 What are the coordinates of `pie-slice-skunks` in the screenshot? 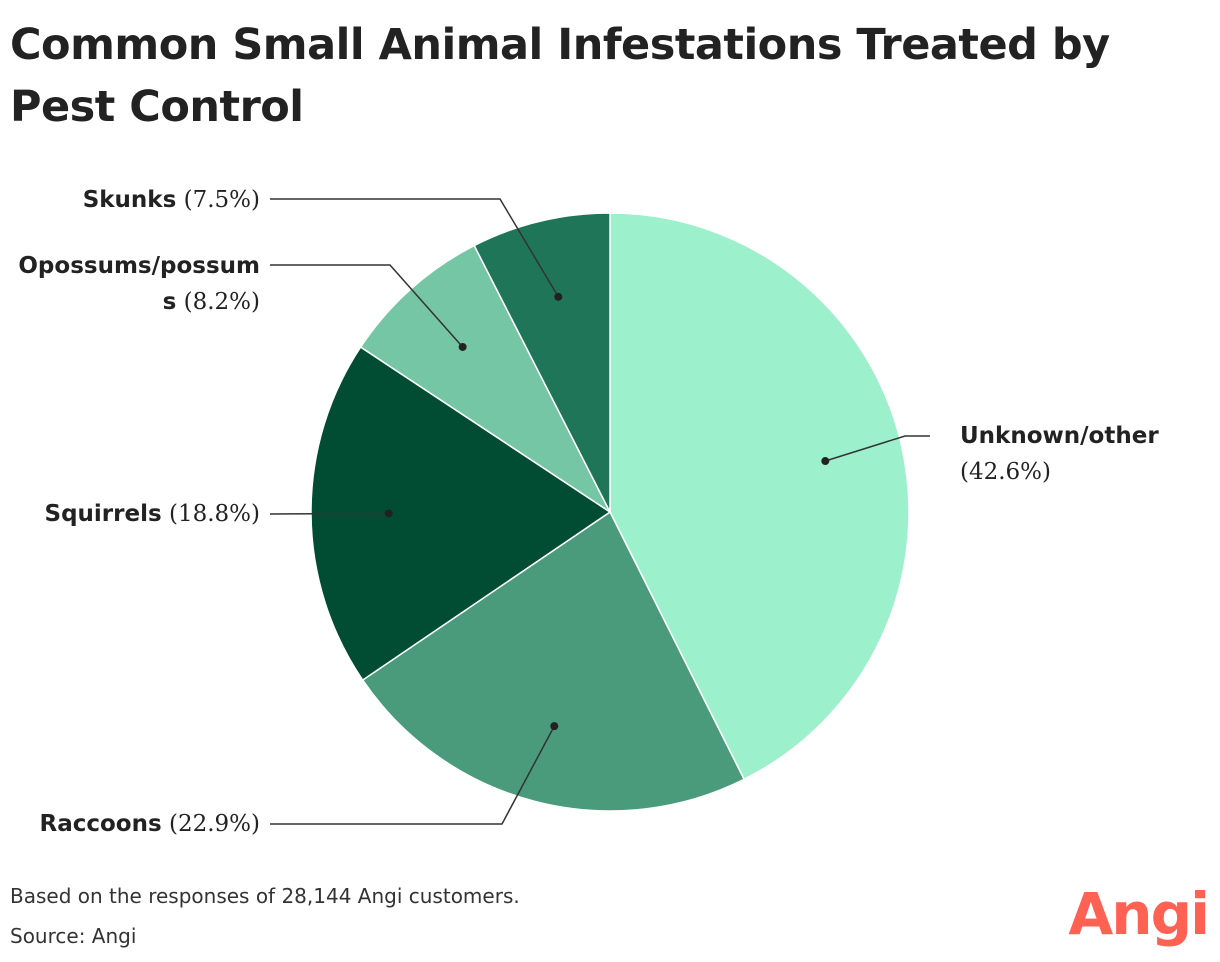 It's located at (542, 362).